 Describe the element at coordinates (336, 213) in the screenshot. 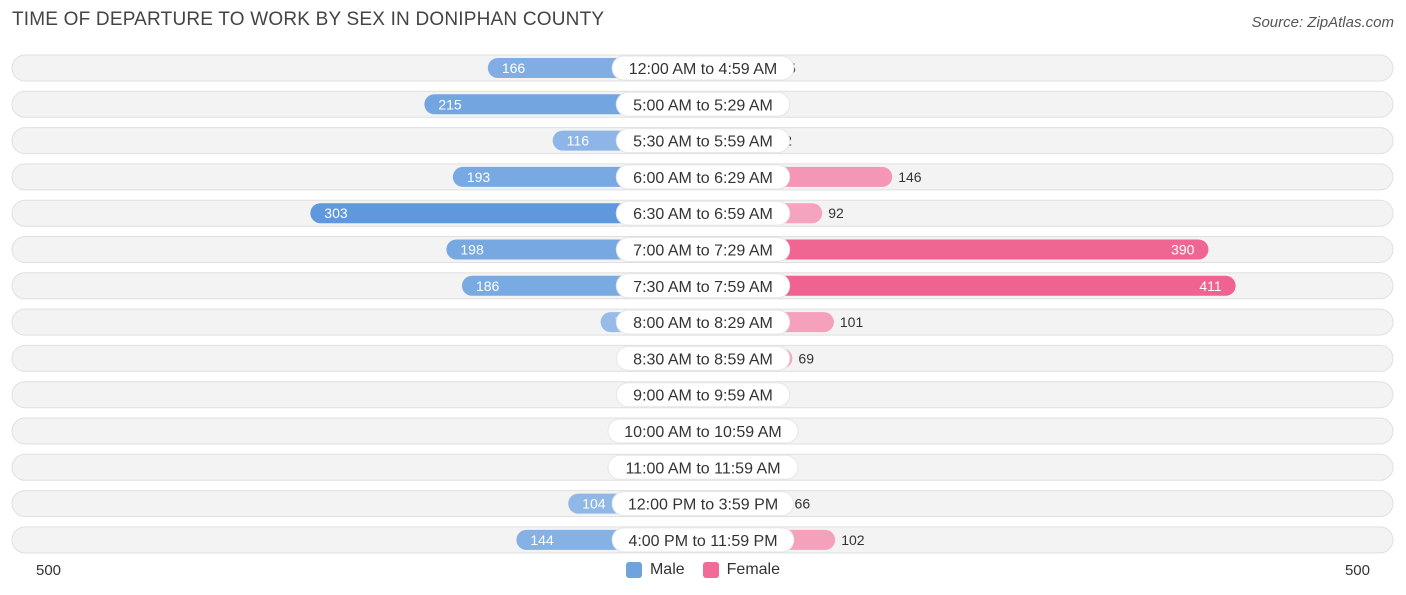

I see `male-value-label: 303` at that location.